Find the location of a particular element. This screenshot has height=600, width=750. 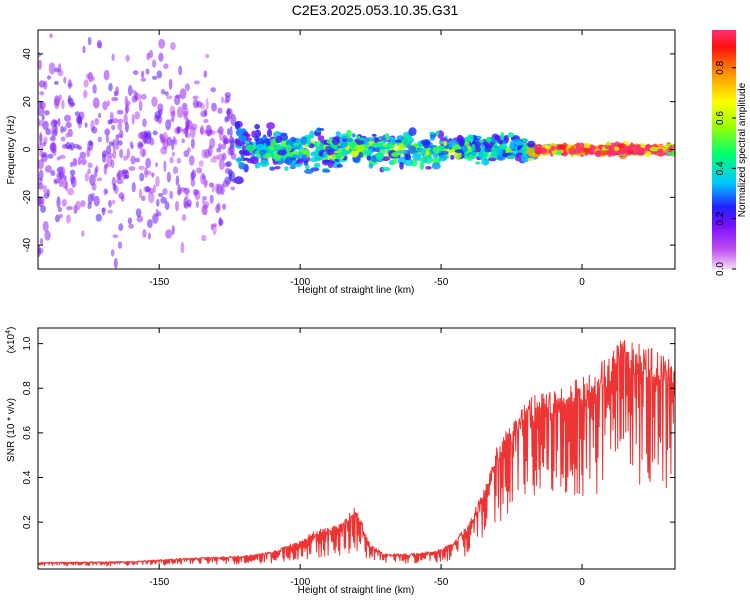

snr-y-multiplier: (x104) is located at coordinates (11, 340).